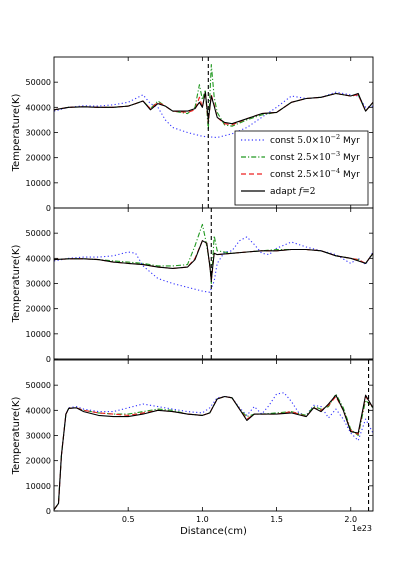 This screenshot has width=415, height=569. What do you see at coordinates (336, 154) in the screenshot?
I see `legend-exponent: −3` at bounding box center [336, 154].